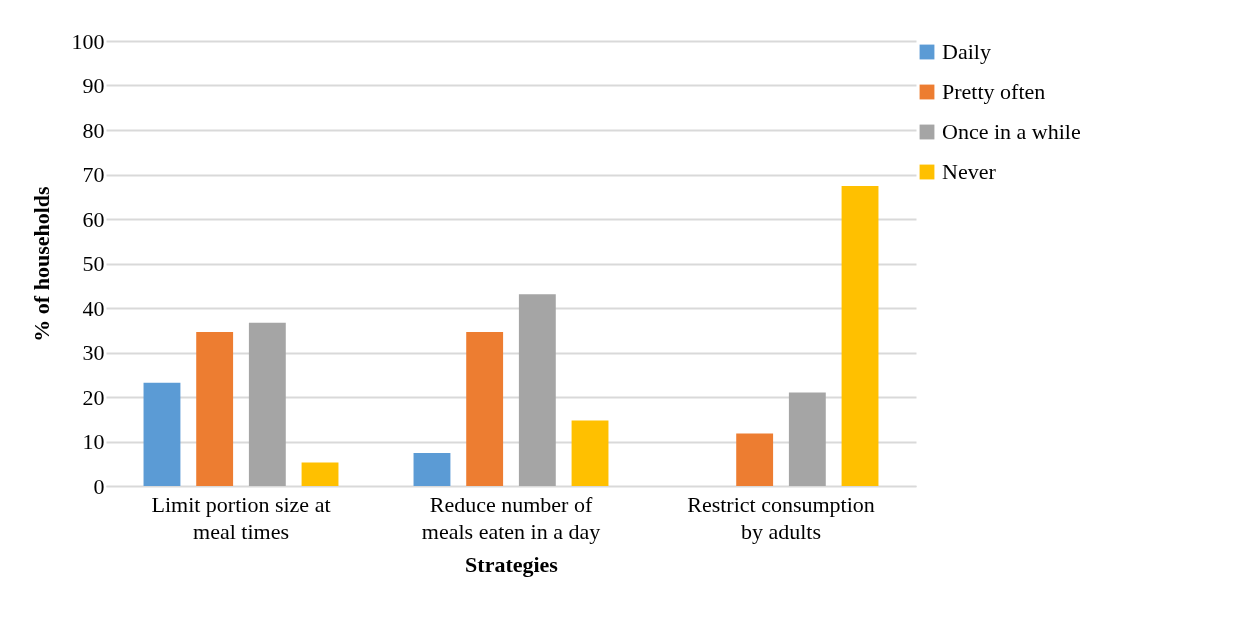 The width and height of the screenshot is (1238, 636). What do you see at coordinates (93, 219) in the screenshot?
I see `y-tick-label: 60` at bounding box center [93, 219].